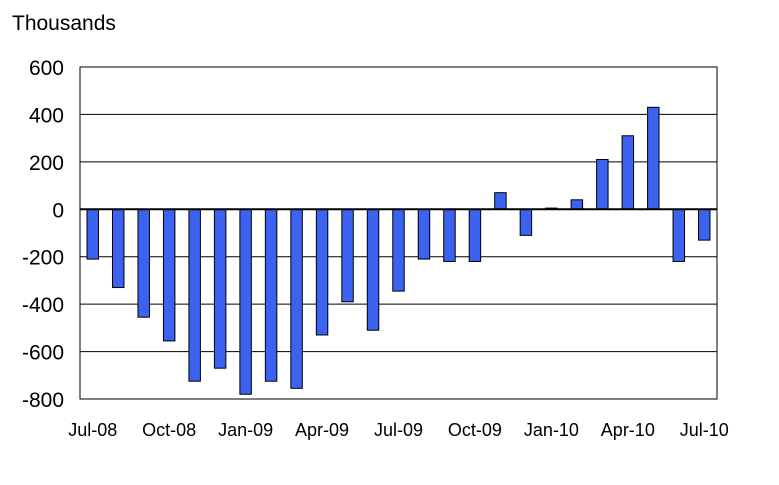  Describe the element at coordinates (43, 400) in the screenshot. I see `y-tick-label: -800` at that location.